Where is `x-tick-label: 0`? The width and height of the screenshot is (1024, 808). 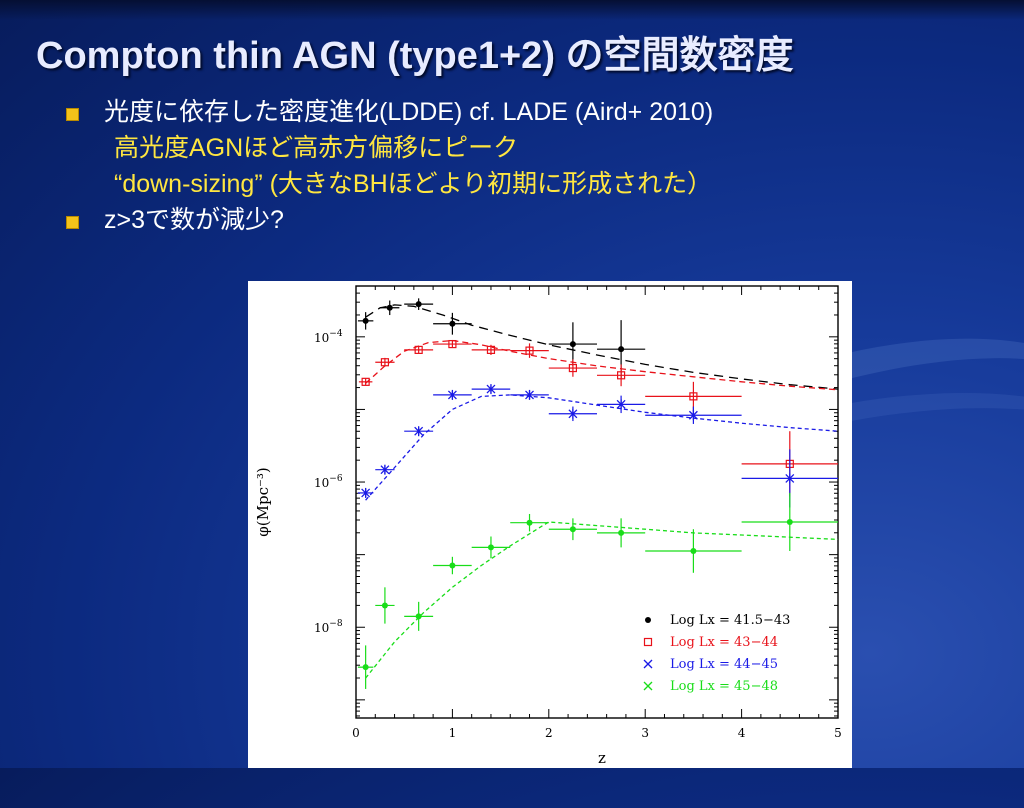
x-tick-label: 0 is located at coordinates (356, 733).